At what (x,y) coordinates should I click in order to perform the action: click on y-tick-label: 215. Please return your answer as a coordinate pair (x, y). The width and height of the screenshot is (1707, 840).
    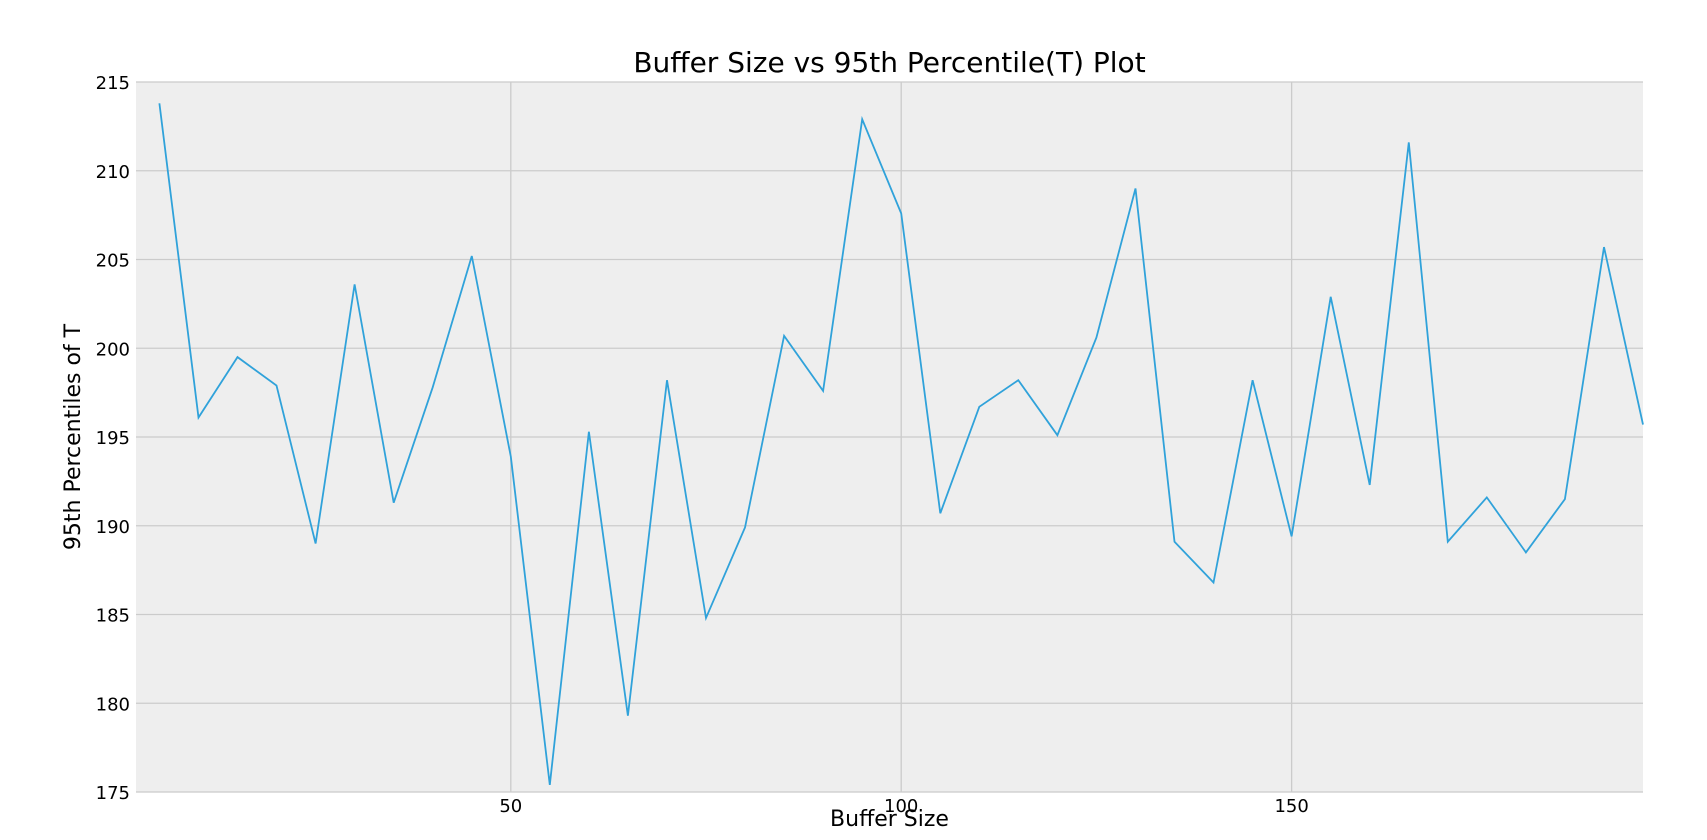
    Looking at the image, I should click on (113, 83).